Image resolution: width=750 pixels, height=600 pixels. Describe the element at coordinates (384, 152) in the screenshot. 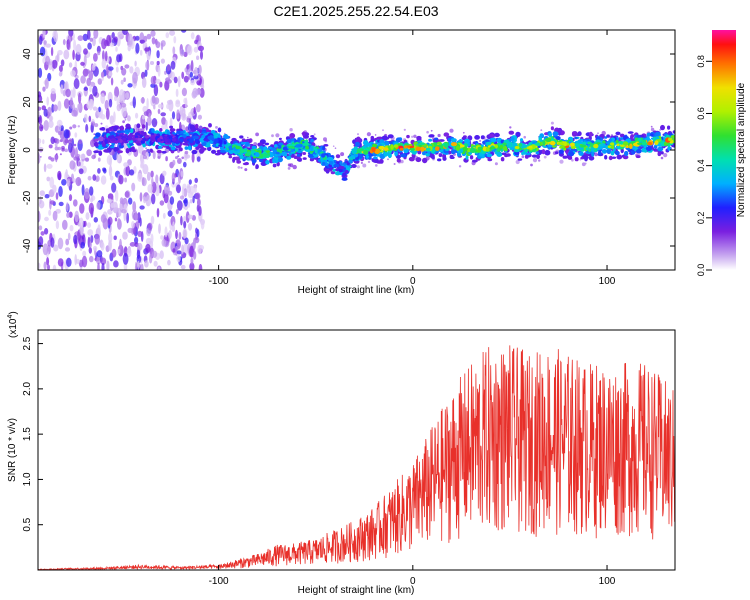

I see `spectrogram-signal-trace` at that location.